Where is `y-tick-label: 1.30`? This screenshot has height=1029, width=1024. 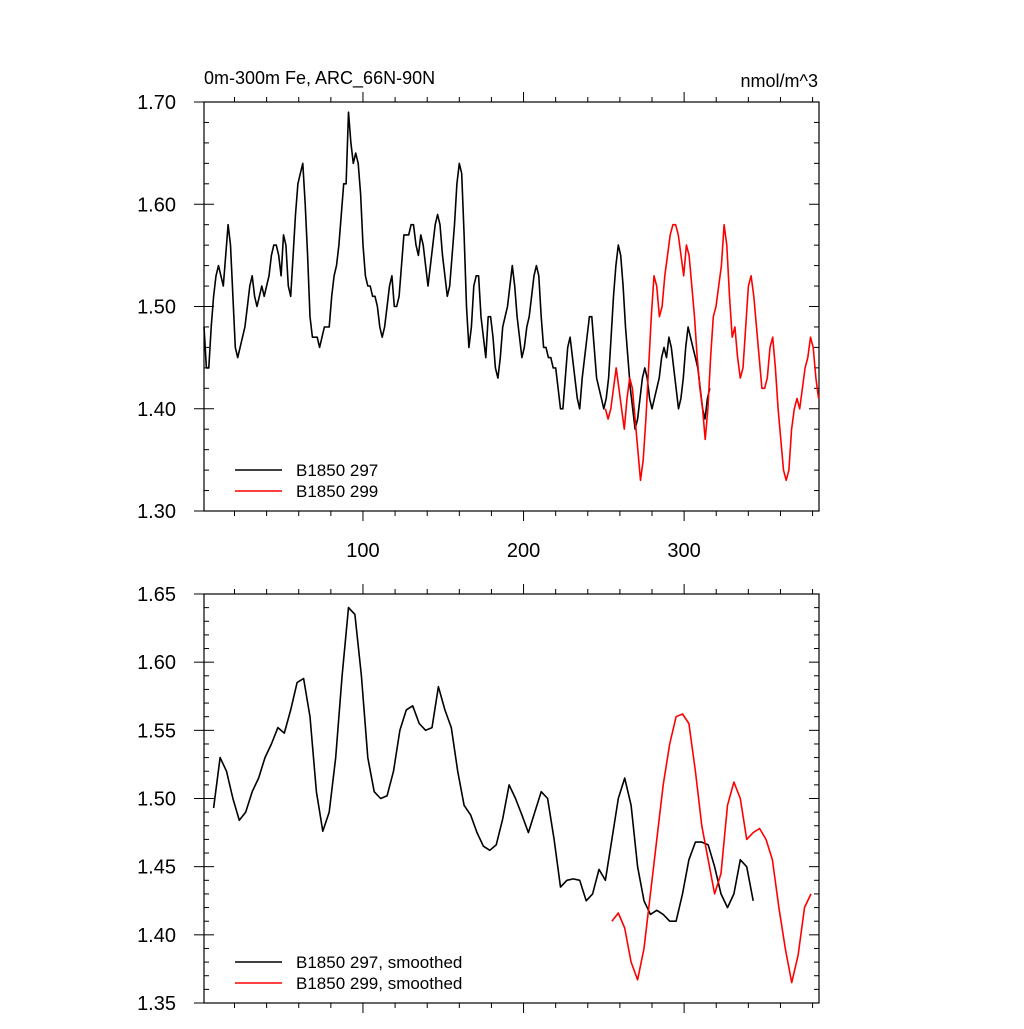 y-tick-label: 1.30 is located at coordinates (156, 512).